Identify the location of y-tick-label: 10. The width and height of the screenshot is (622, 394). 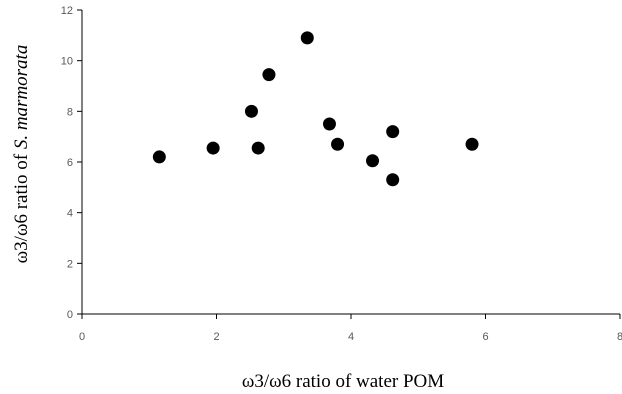
(67, 62).